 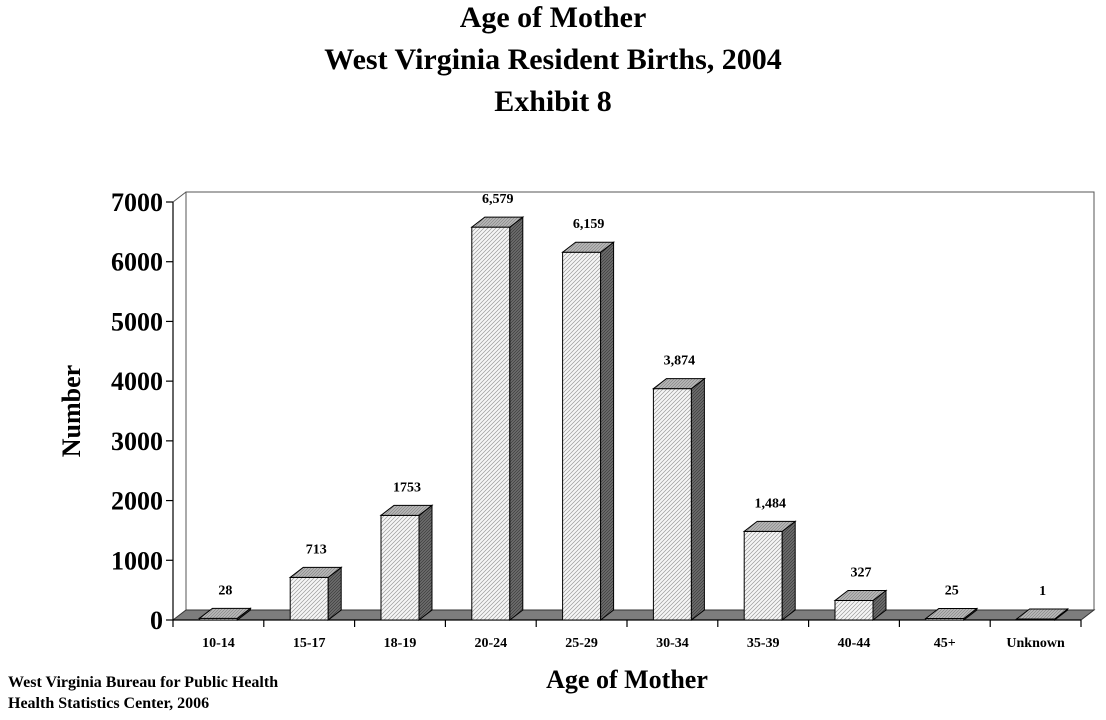 I want to click on y-tick-label: 1000, so click(x=137, y=560).